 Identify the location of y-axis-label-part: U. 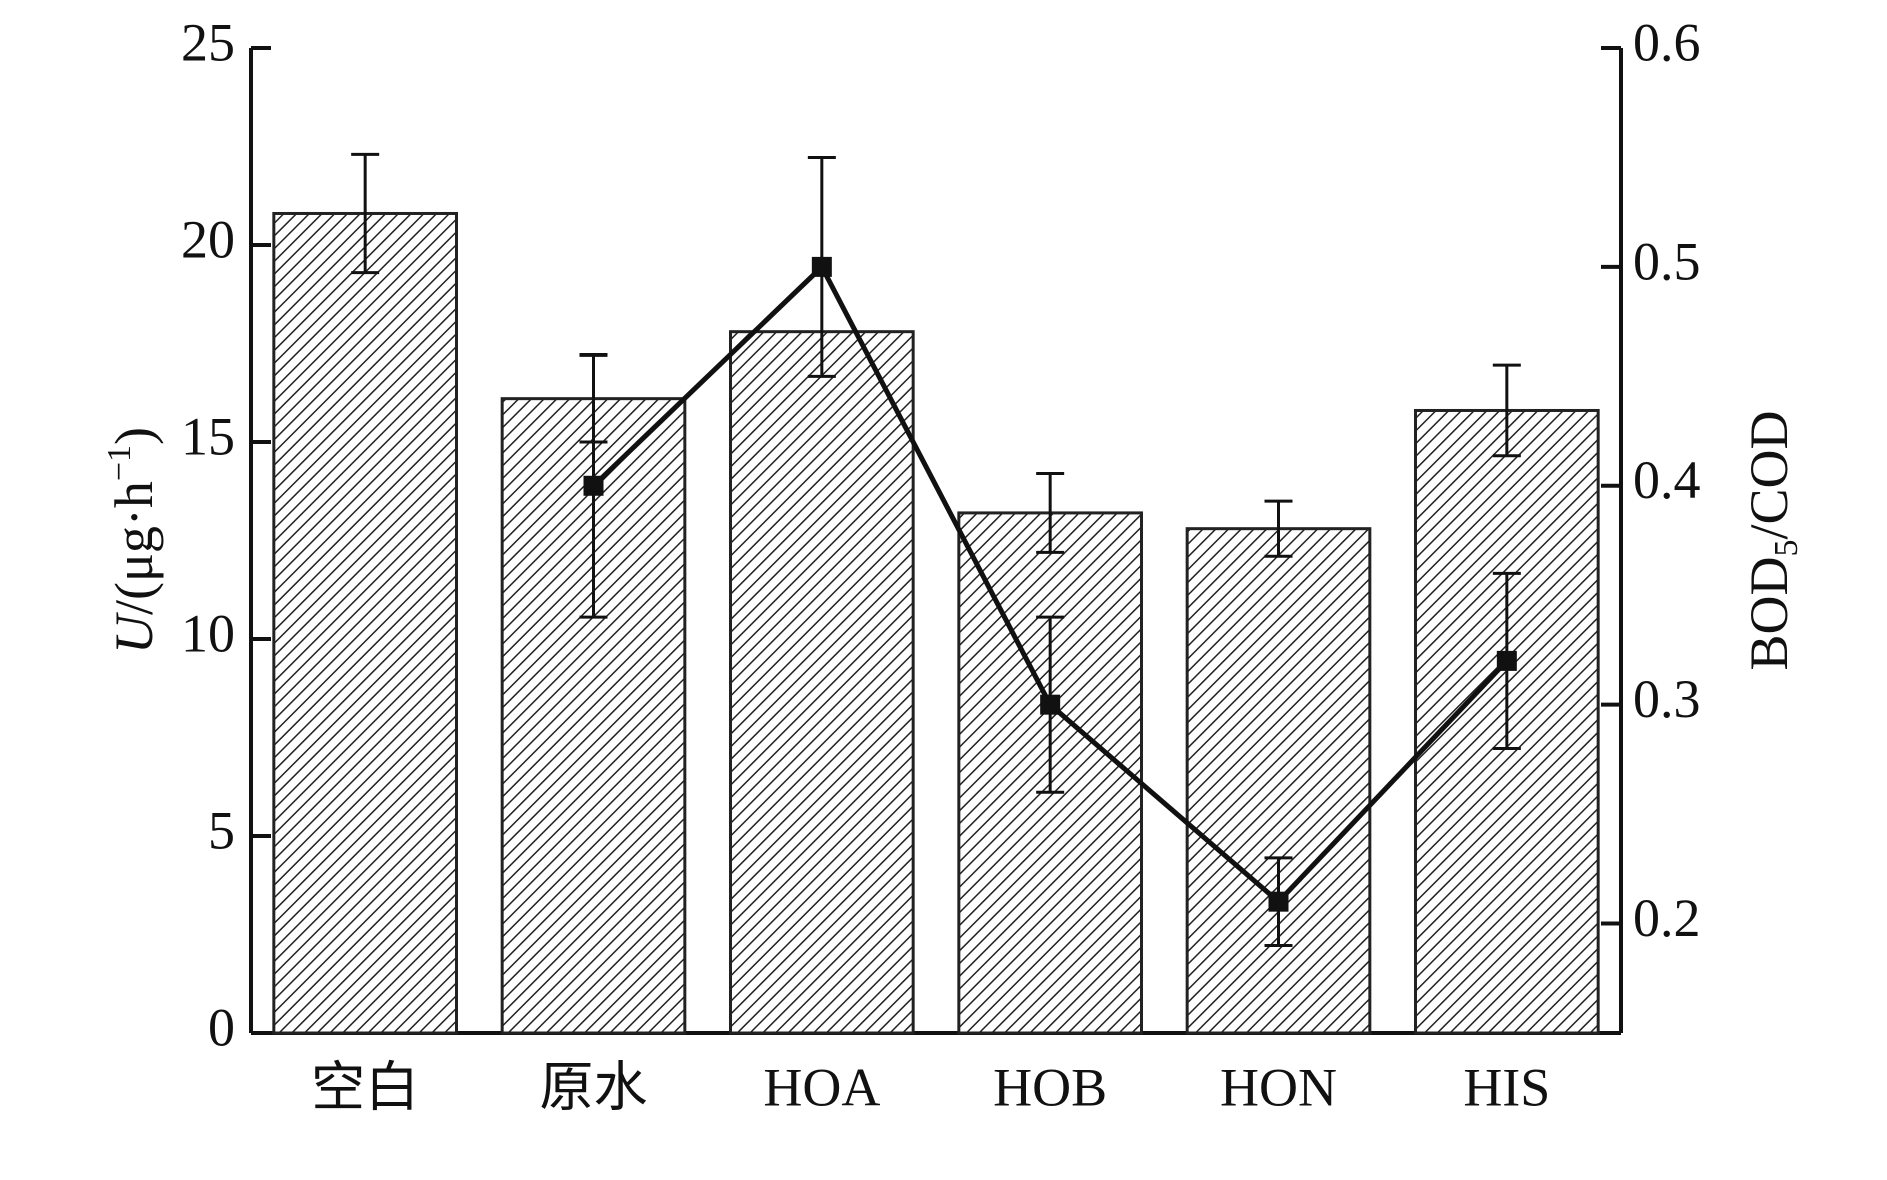
(134, 633).